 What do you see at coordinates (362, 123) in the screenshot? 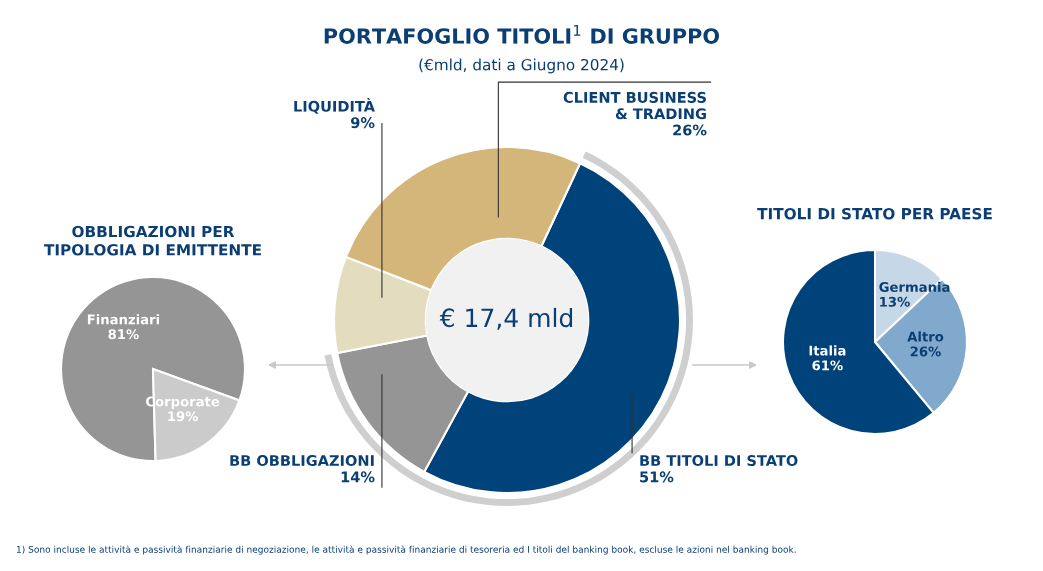
I see `data-label: 9%` at bounding box center [362, 123].